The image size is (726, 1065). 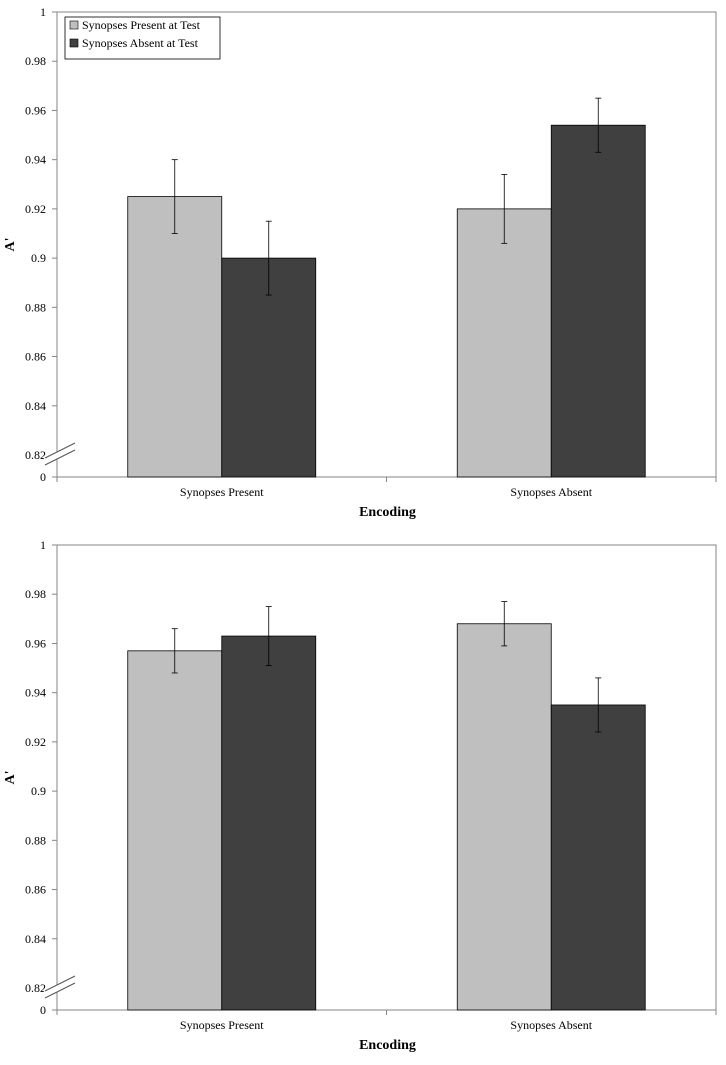 What do you see at coordinates (222, 1025) in the screenshot?
I see `chart-2-x-tick-label: Synopses Present` at bounding box center [222, 1025].